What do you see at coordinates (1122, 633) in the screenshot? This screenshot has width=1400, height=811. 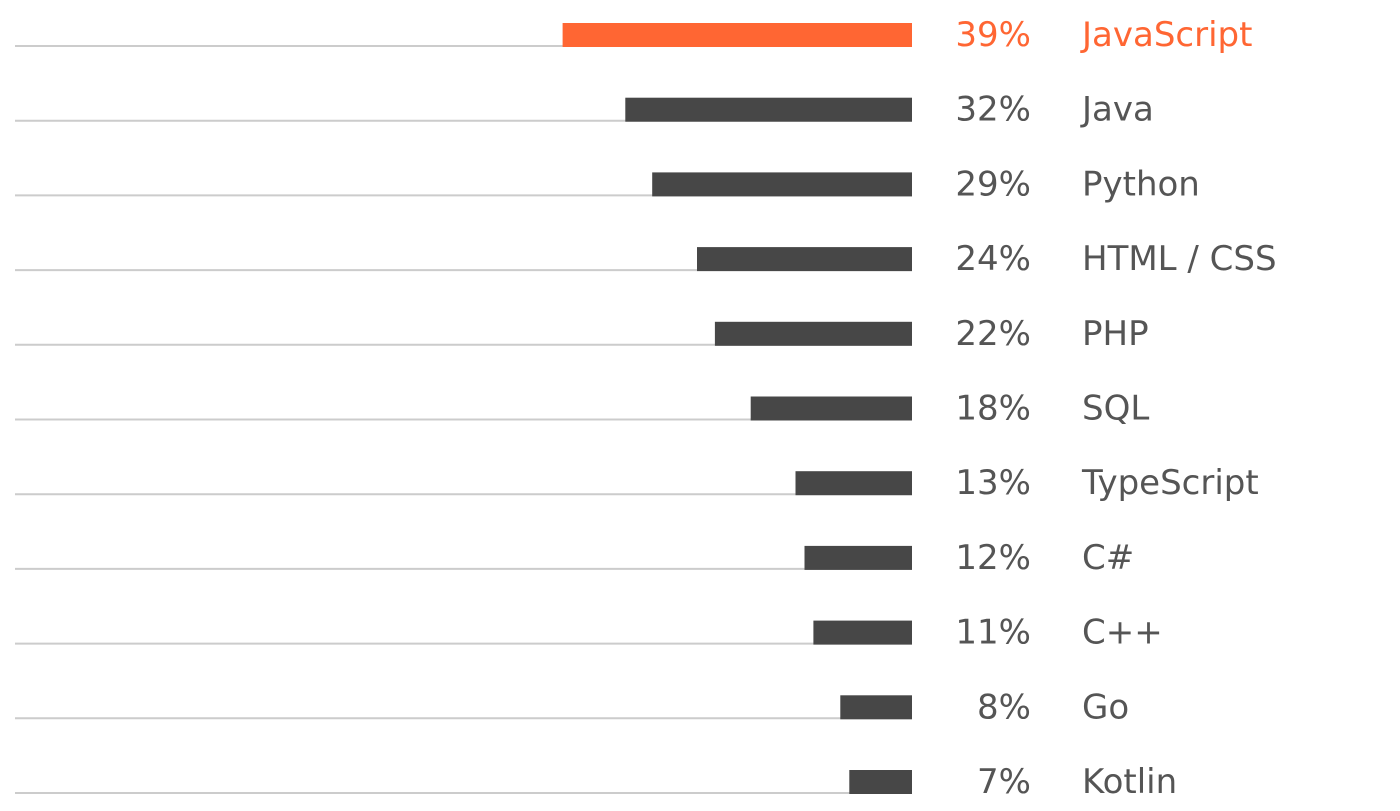 I see `category-label: C++` at bounding box center [1122, 633].